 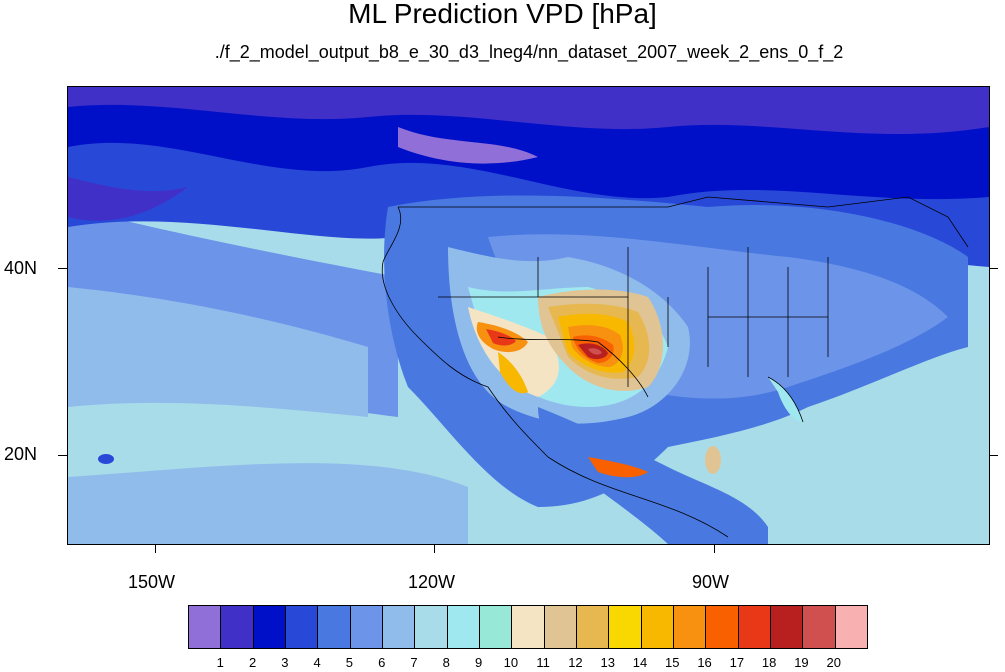 What do you see at coordinates (349, 662) in the screenshot?
I see `colorbar-label: 5` at bounding box center [349, 662].